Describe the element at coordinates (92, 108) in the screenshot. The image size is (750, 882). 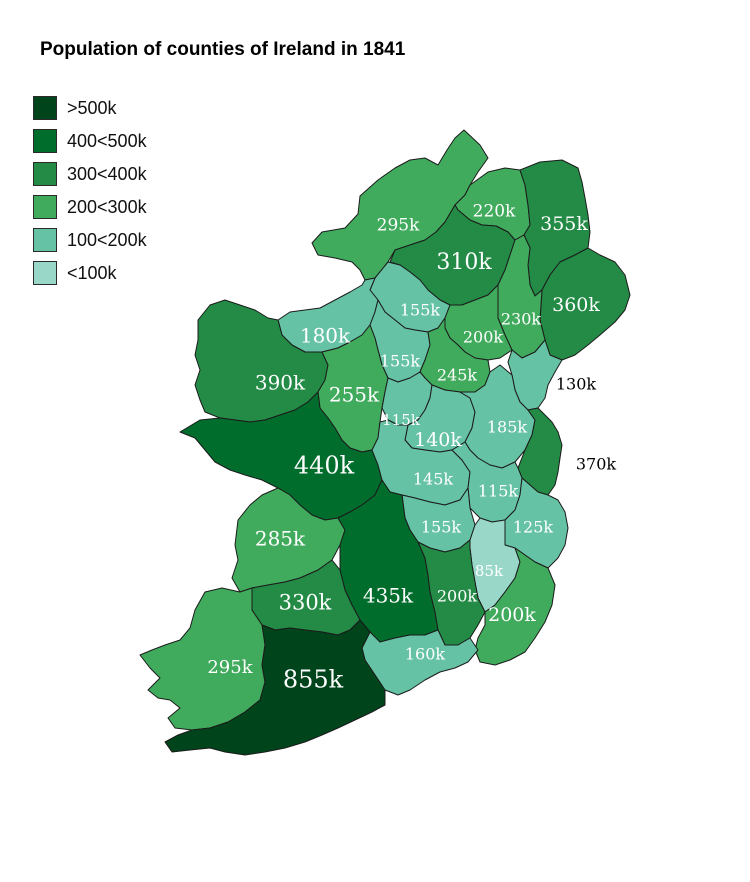
I see `legend-label: >500k` at that location.